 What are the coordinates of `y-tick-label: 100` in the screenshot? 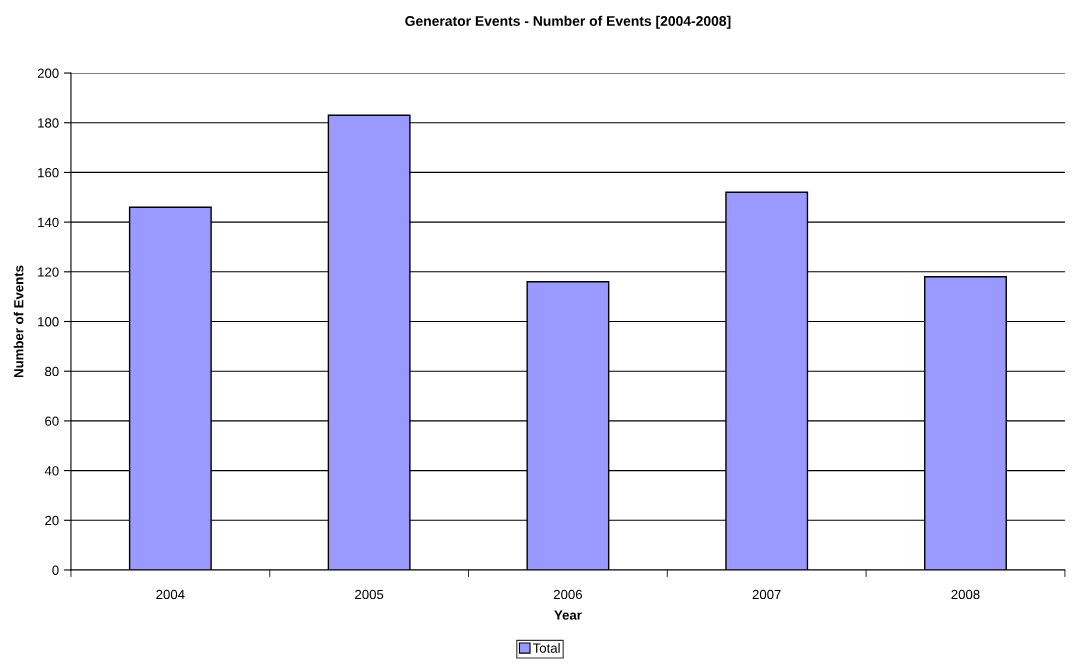 It's located at (48, 322).